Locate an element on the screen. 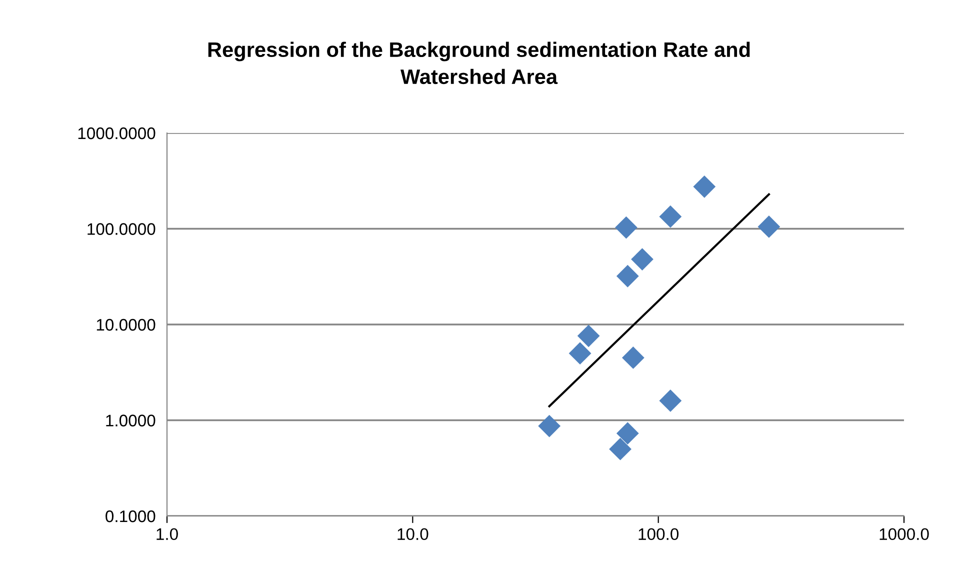  x-tick-label: 1000.0 is located at coordinates (904, 534).